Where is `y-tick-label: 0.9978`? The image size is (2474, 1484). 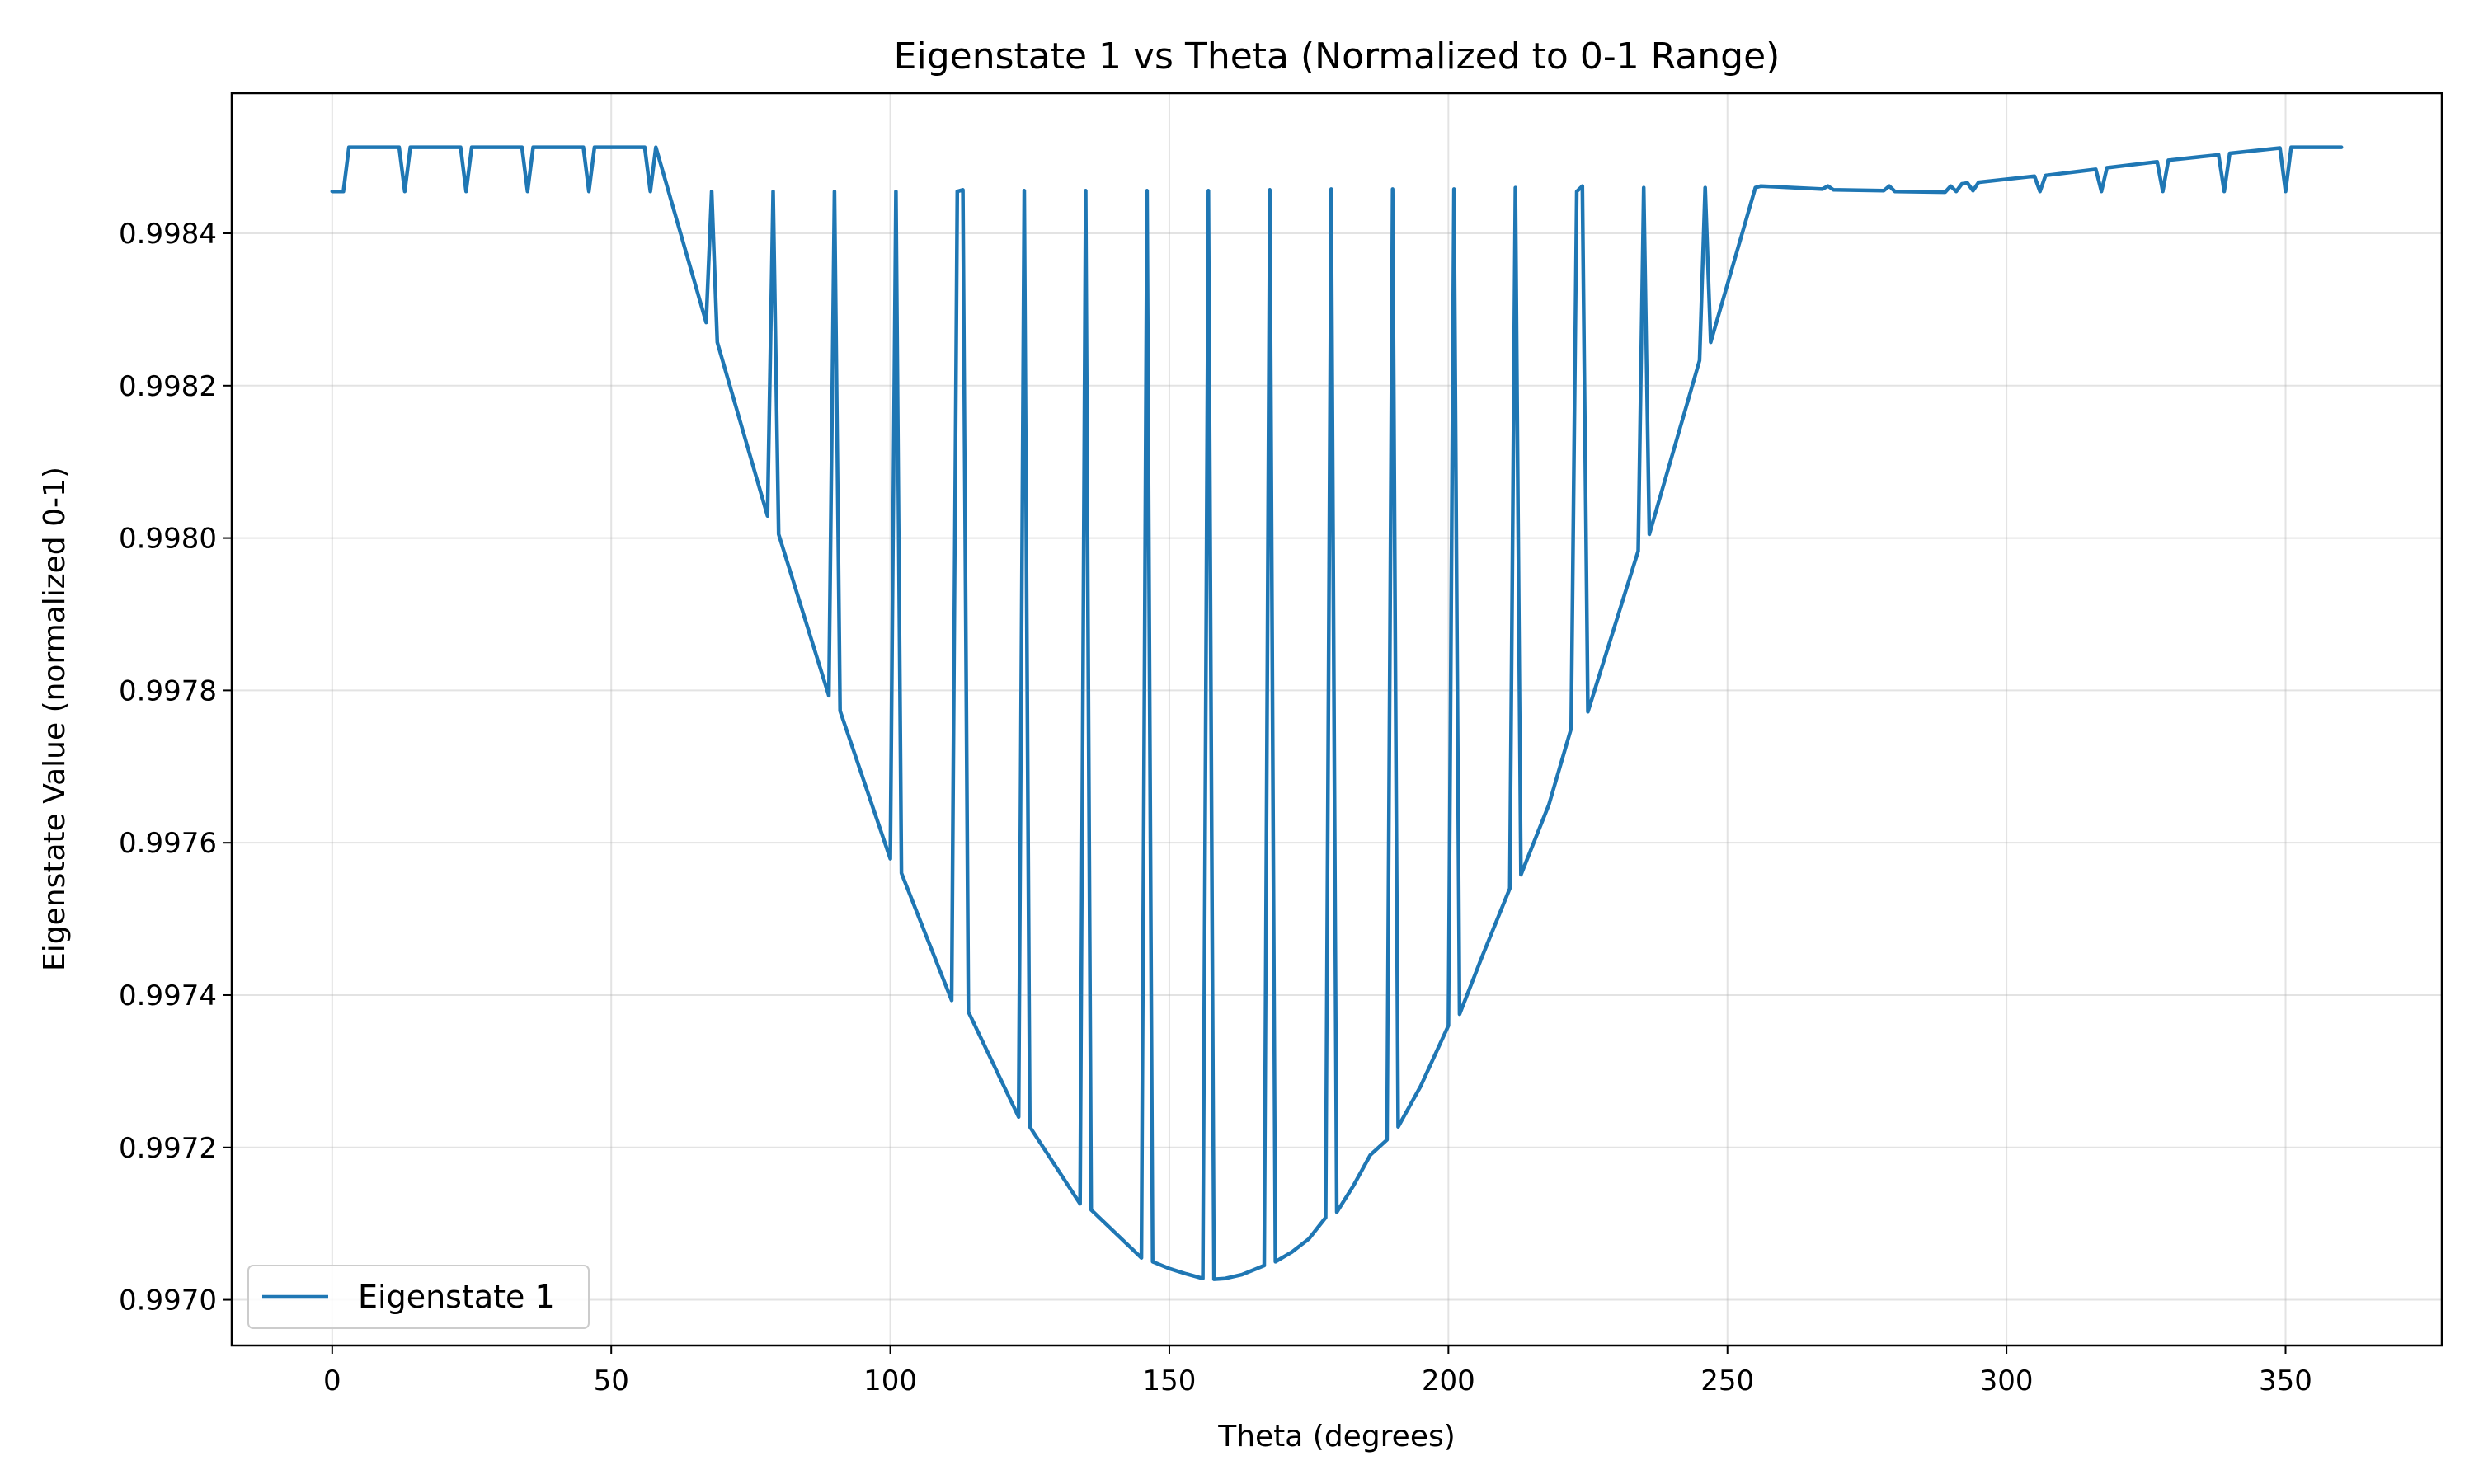 y-tick-label: 0.9978 is located at coordinates (168, 690).